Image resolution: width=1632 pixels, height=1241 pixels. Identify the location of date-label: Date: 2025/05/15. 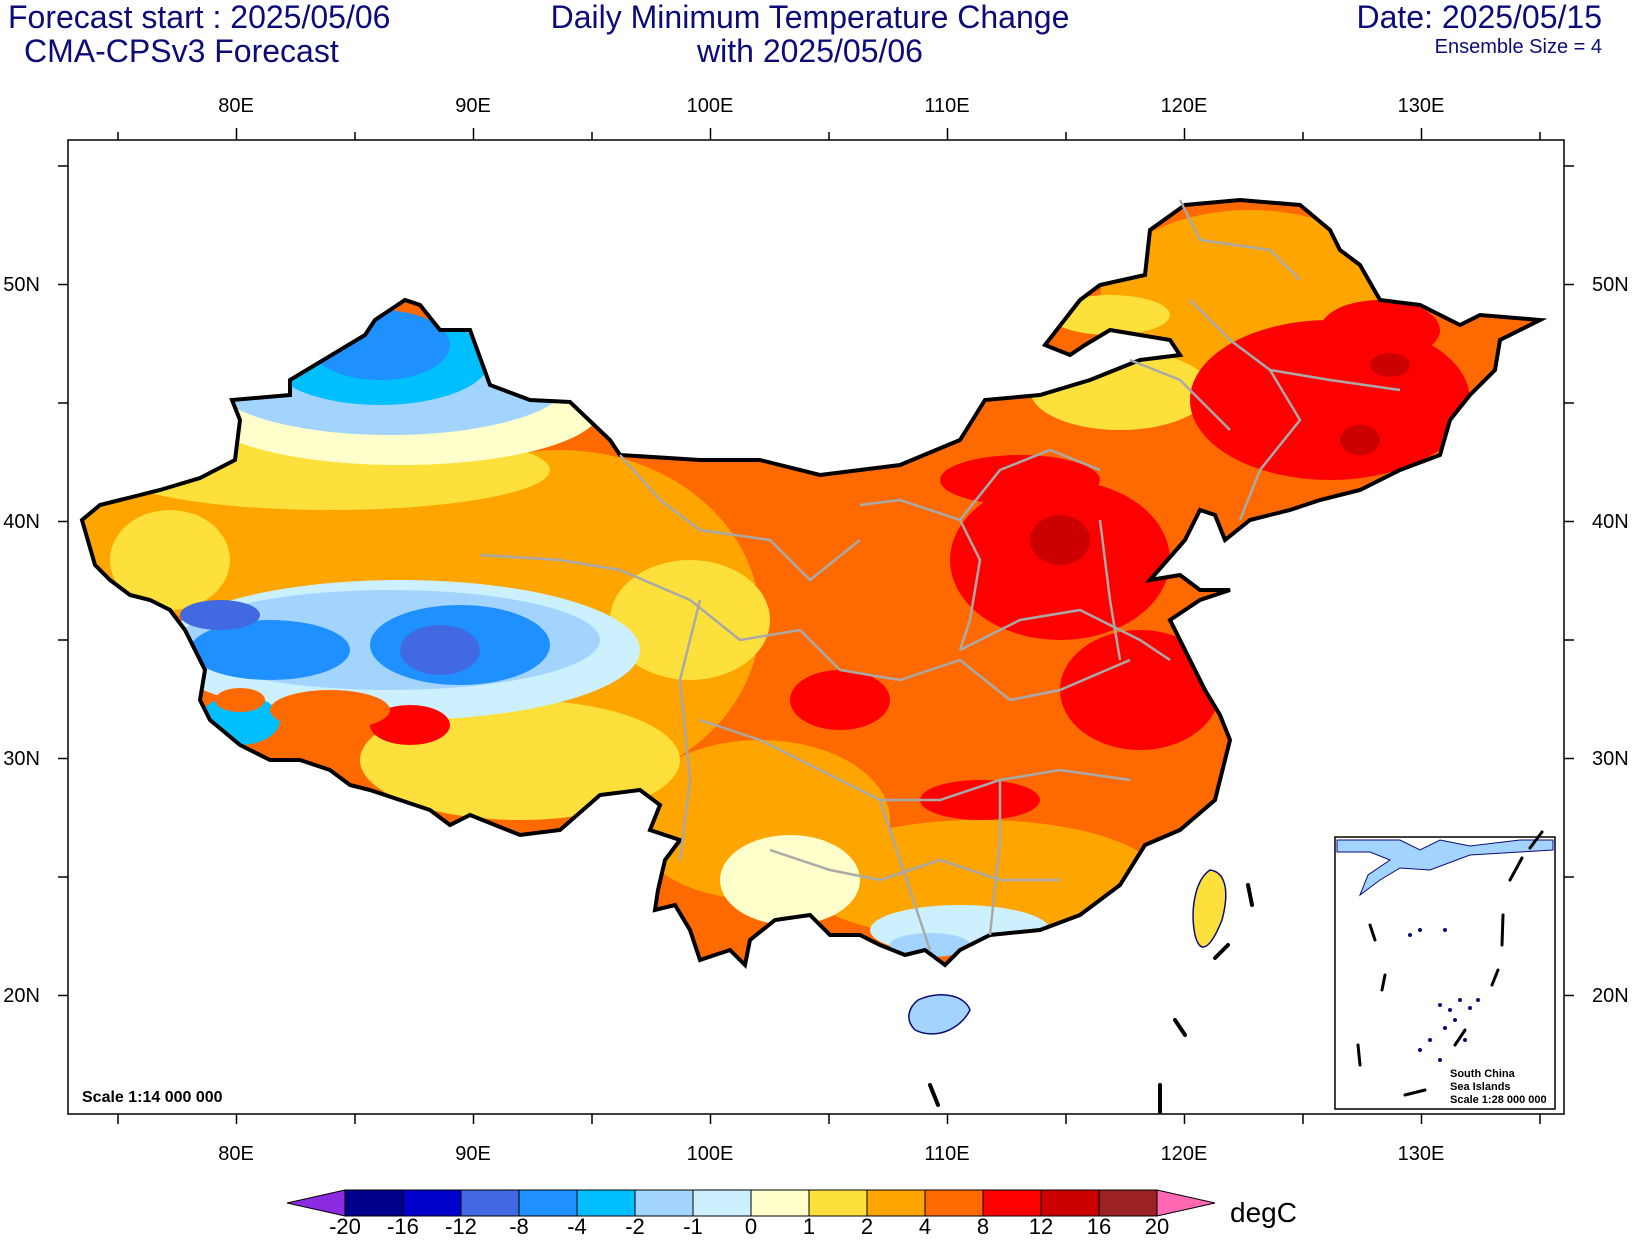
(1479, 17).